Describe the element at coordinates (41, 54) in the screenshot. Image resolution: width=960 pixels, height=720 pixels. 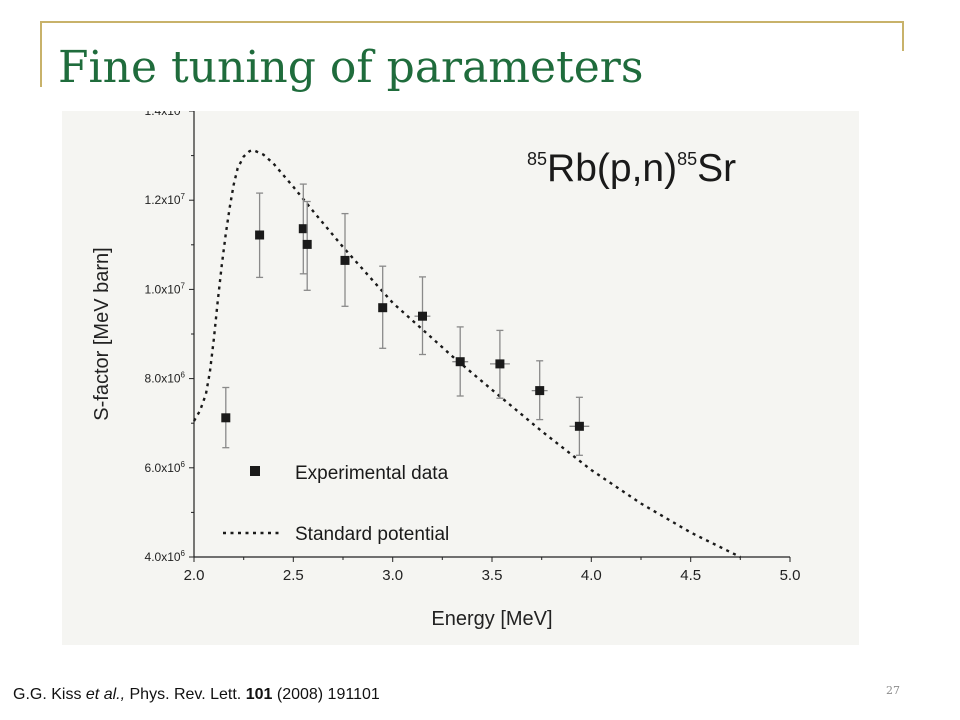
I see `title-rule-left` at that location.